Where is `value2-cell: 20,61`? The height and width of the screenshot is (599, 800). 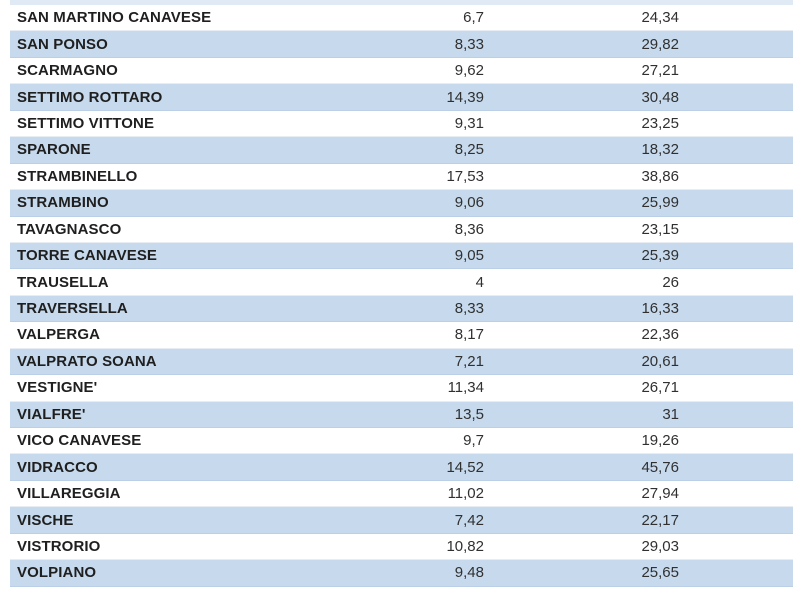 value2-cell: 20,61 is located at coordinates (660, 361).